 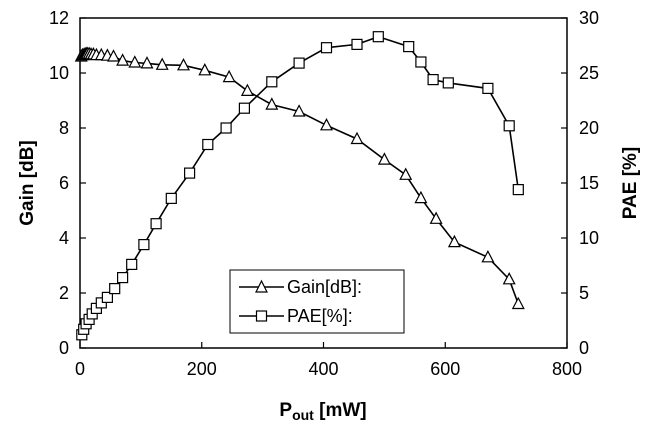 What do you see at coordinates (202, 369) in the screenshot?
I see `x-tick-label: 200` at bounding box center [202, 369].